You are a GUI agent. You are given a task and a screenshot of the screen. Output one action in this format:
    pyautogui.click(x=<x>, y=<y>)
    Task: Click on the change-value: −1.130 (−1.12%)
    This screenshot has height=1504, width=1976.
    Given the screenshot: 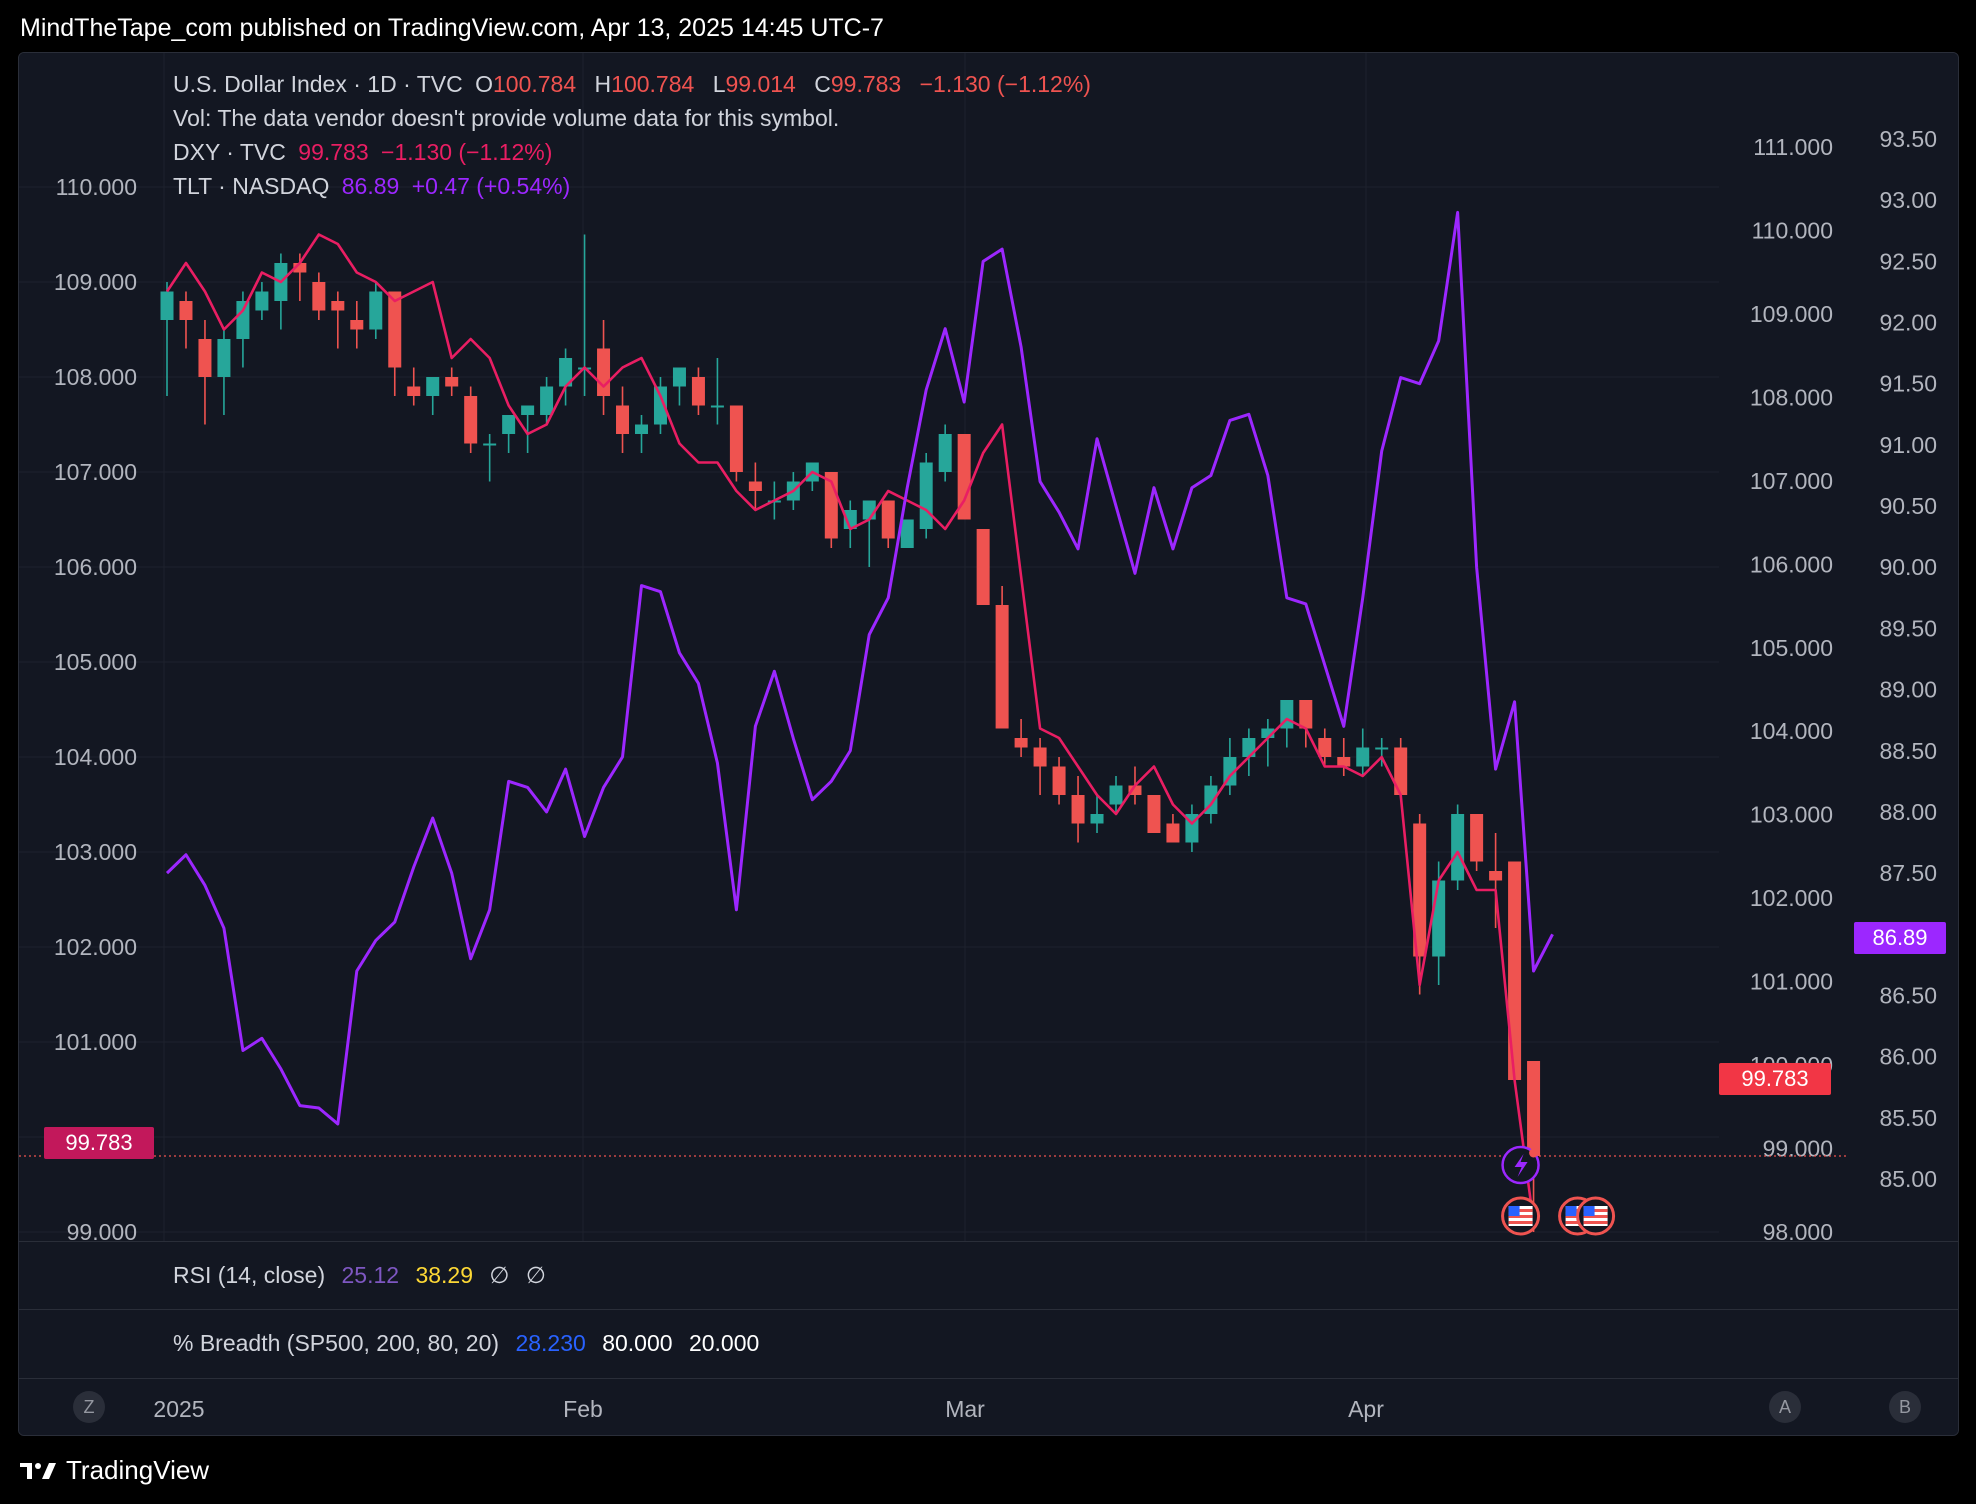 What is the action you would take?
    pyautogui.click(x=1005, y=84)
    